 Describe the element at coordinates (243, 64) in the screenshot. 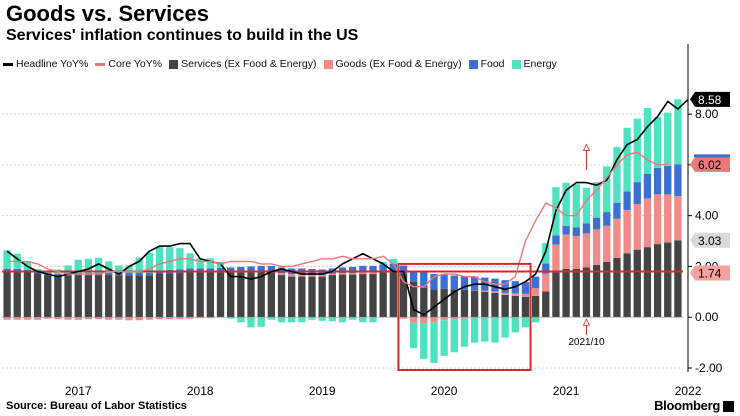

I see `legend-item-services: Services (Ex Food & Energy)` at that location.